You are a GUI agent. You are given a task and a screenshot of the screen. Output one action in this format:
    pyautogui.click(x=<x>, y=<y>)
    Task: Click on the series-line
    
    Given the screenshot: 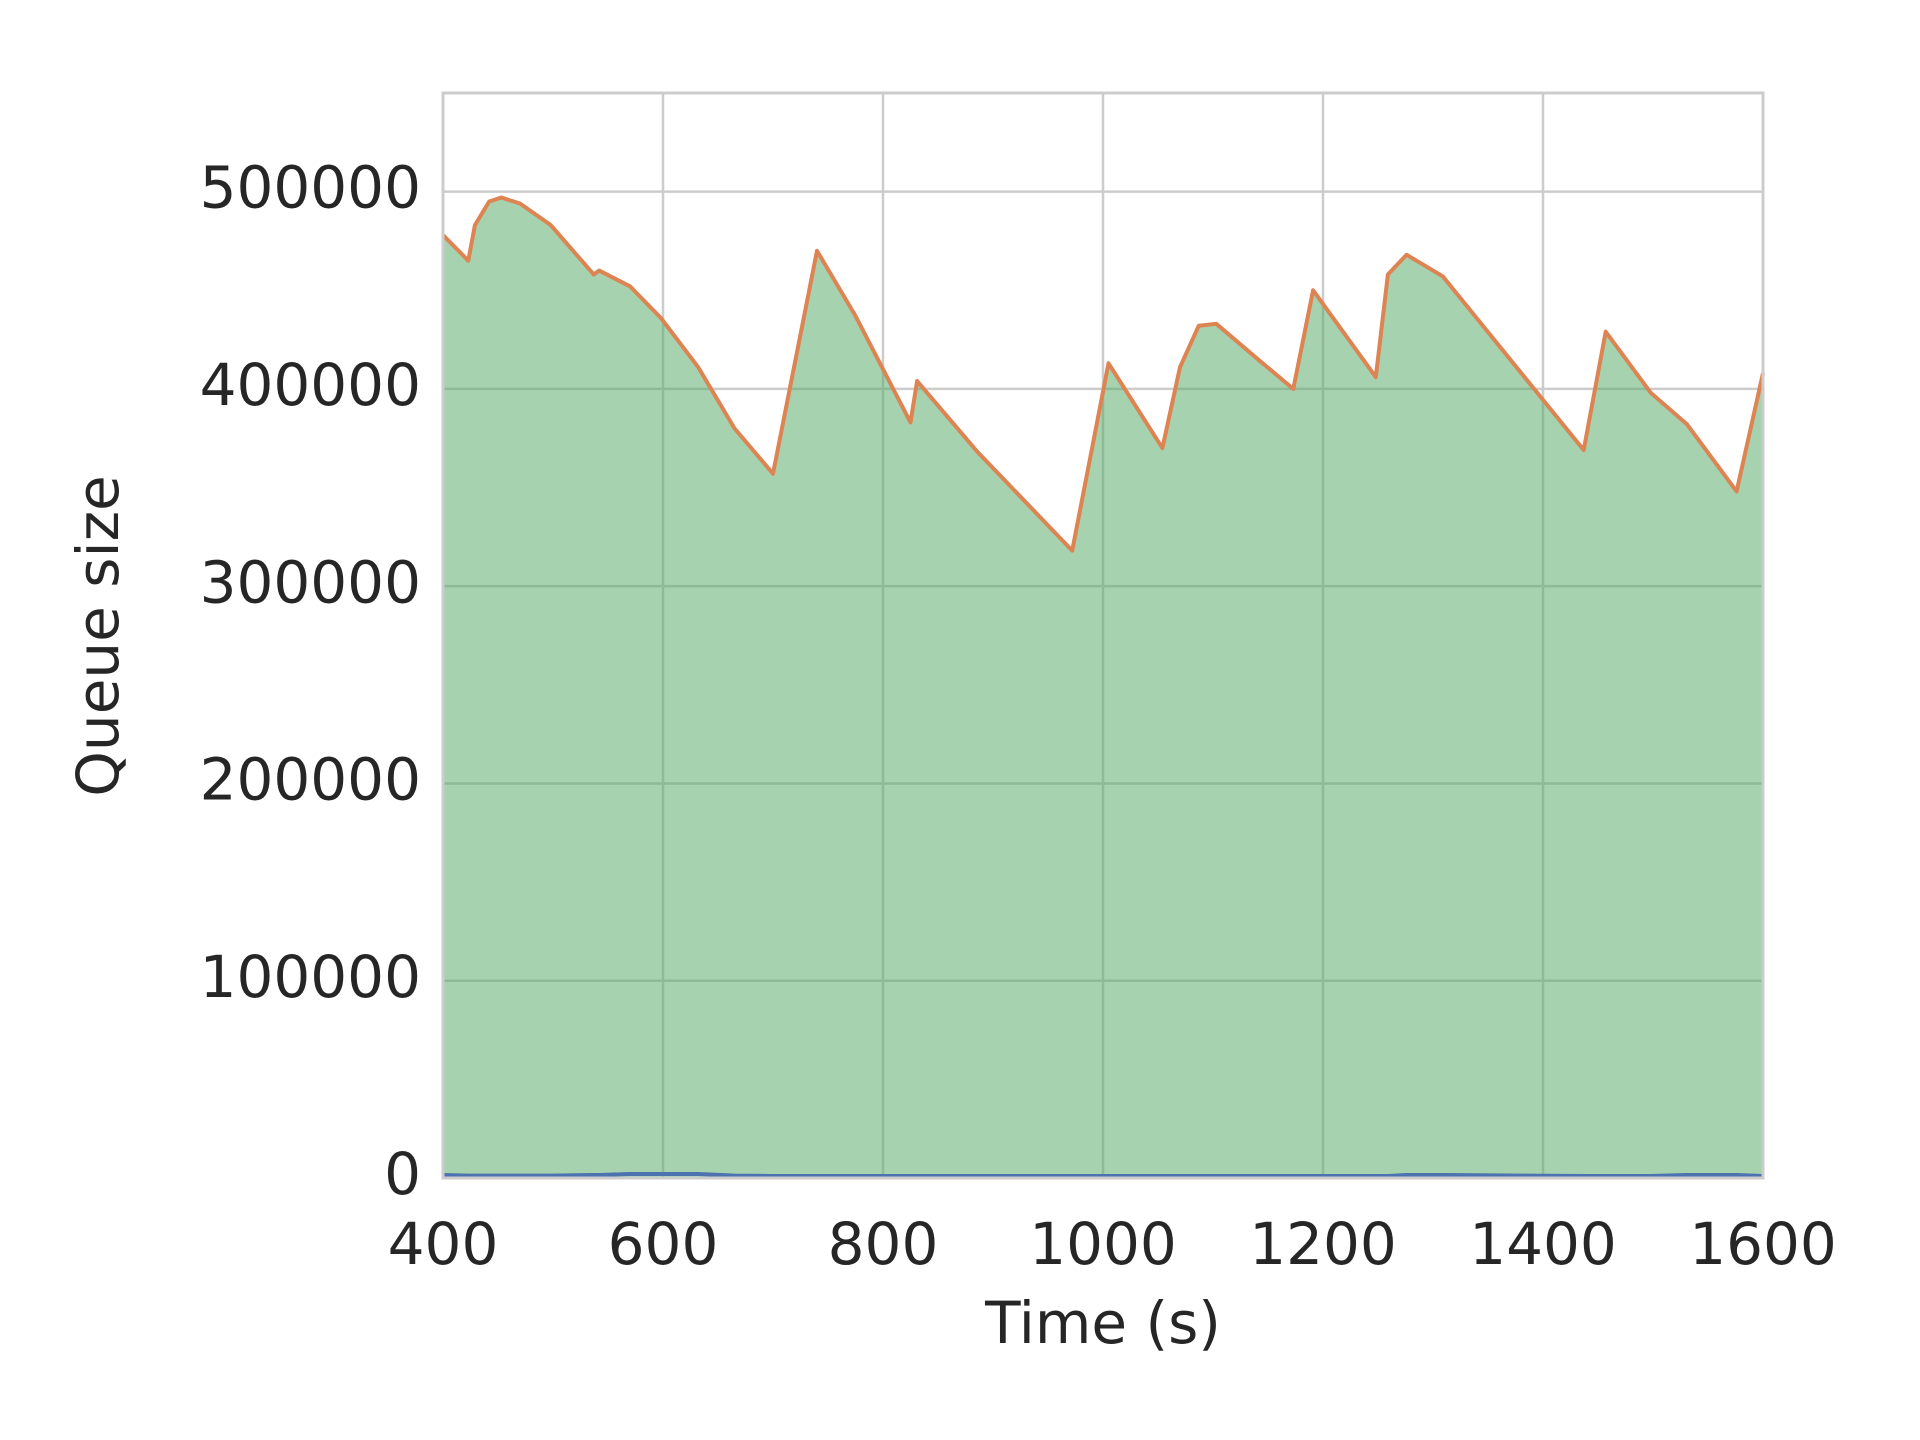 What is the action you would take?
    pyautogui.click(x=1103, y=1175)
    